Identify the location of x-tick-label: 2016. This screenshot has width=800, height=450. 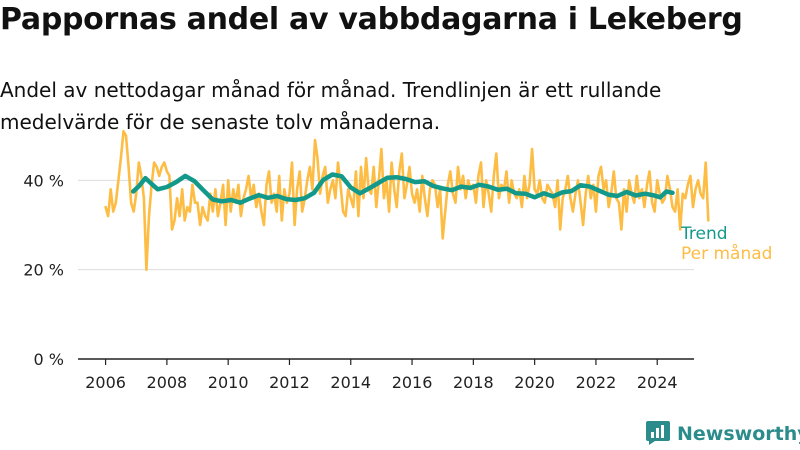
(412, 382).